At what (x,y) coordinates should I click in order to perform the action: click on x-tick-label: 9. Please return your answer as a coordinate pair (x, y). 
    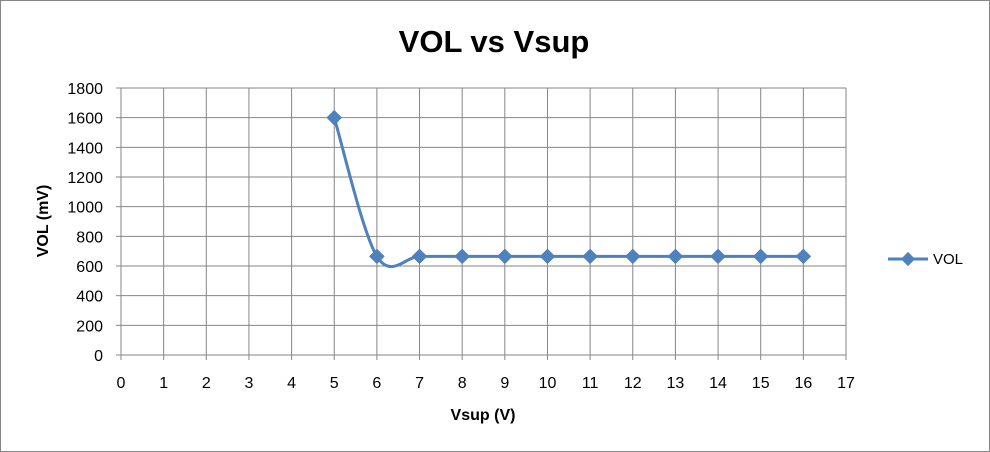
    Looking at the image, I should click on (504, 383).